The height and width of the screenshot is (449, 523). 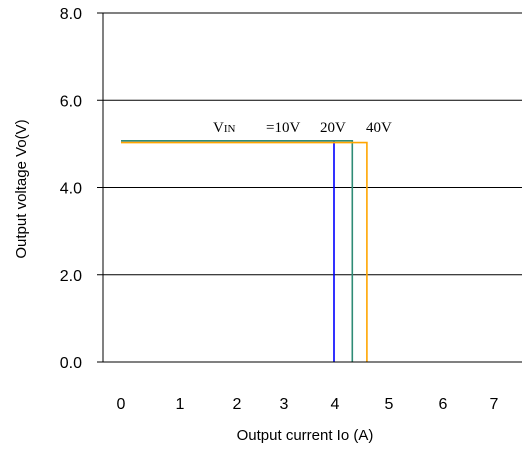 I want to click on y-tick-label: 8.0, so click(x=71, y=14).